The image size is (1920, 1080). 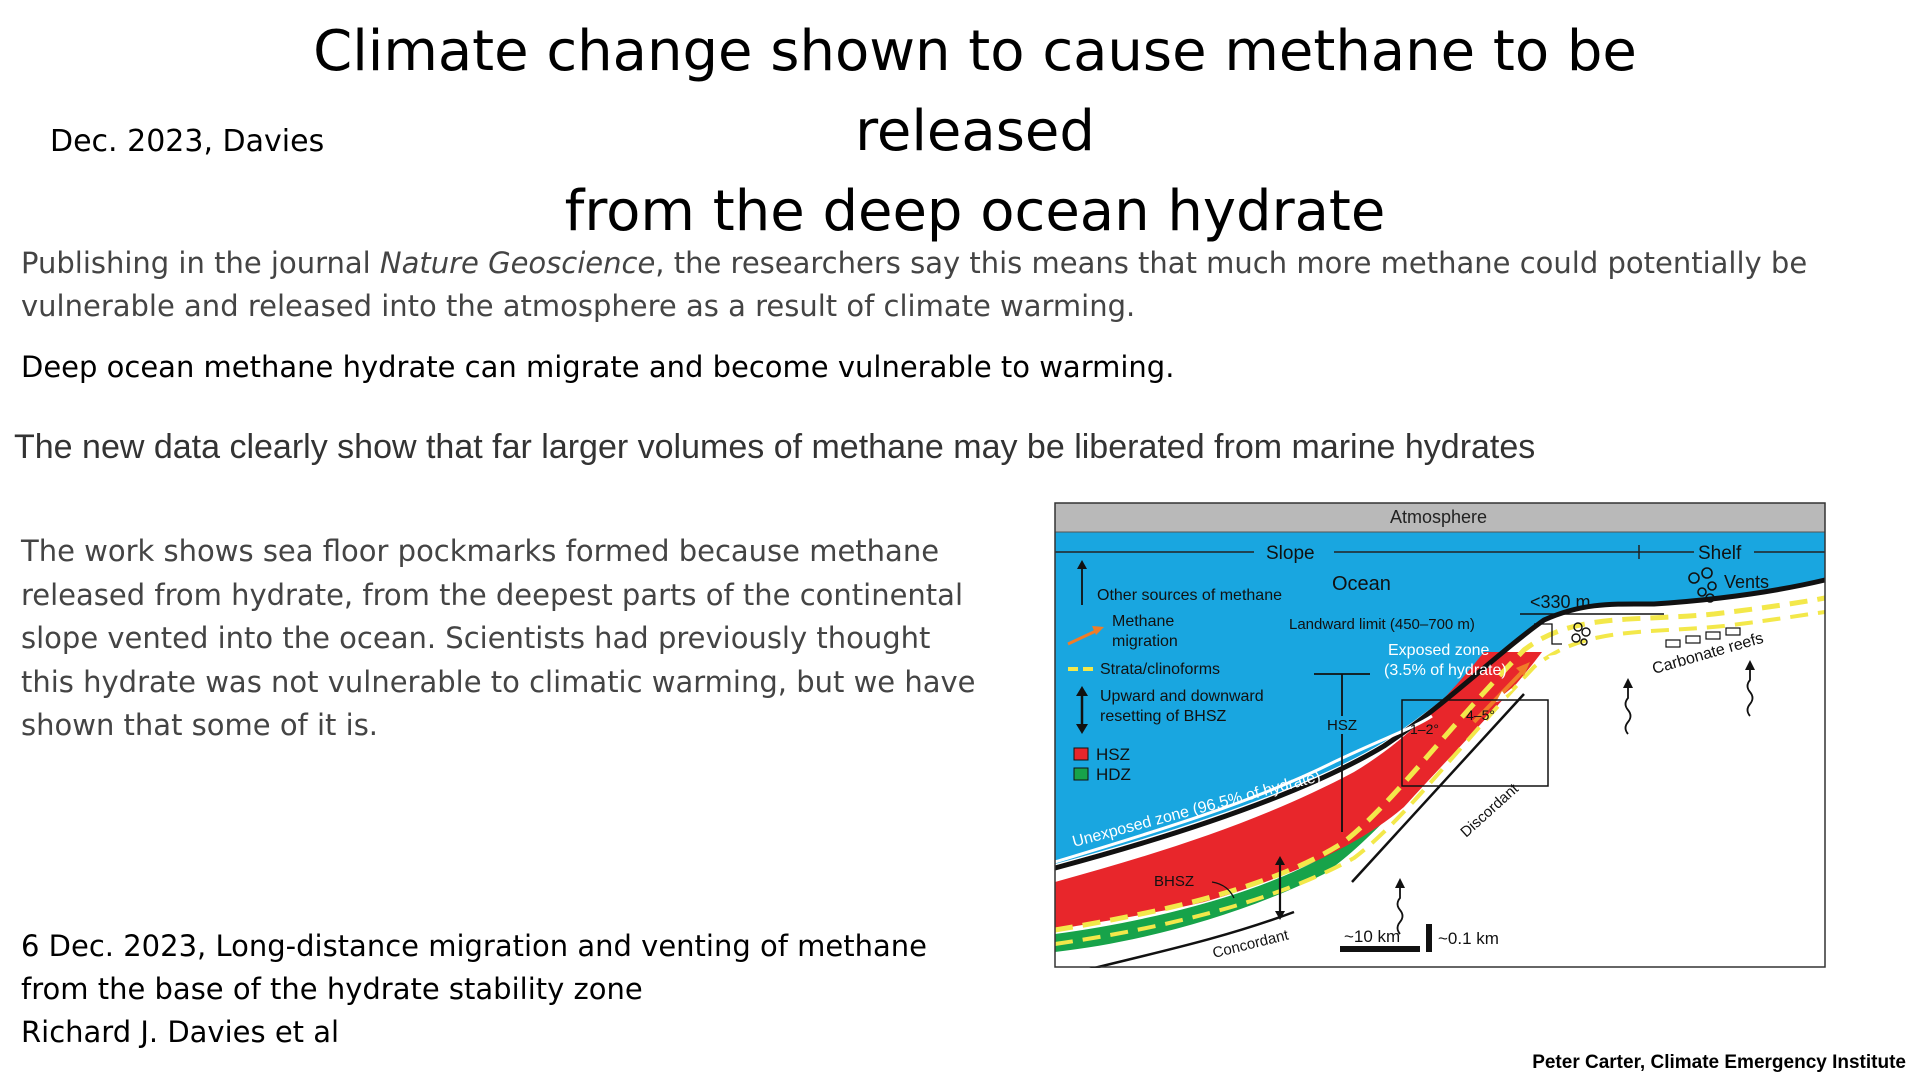 I want to click on exposed-zone-line-1: Exposed zone, so click(x=1439, y=650).